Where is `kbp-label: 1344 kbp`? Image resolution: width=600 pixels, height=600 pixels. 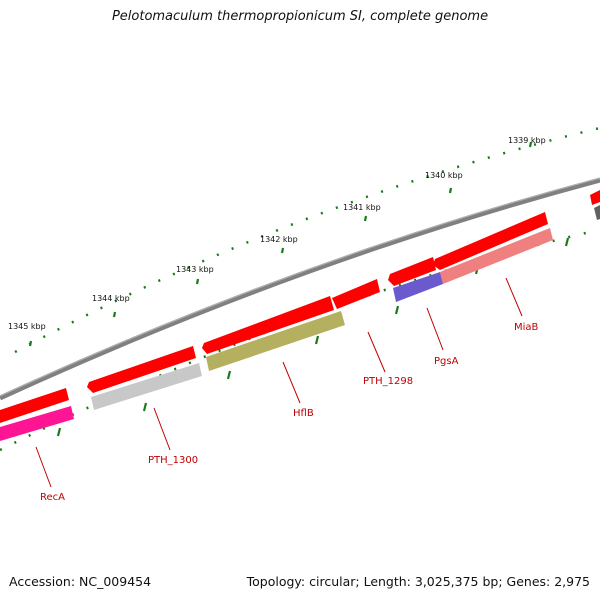 kbp-label: 1344 kbp is located at coordinates (111, 298).